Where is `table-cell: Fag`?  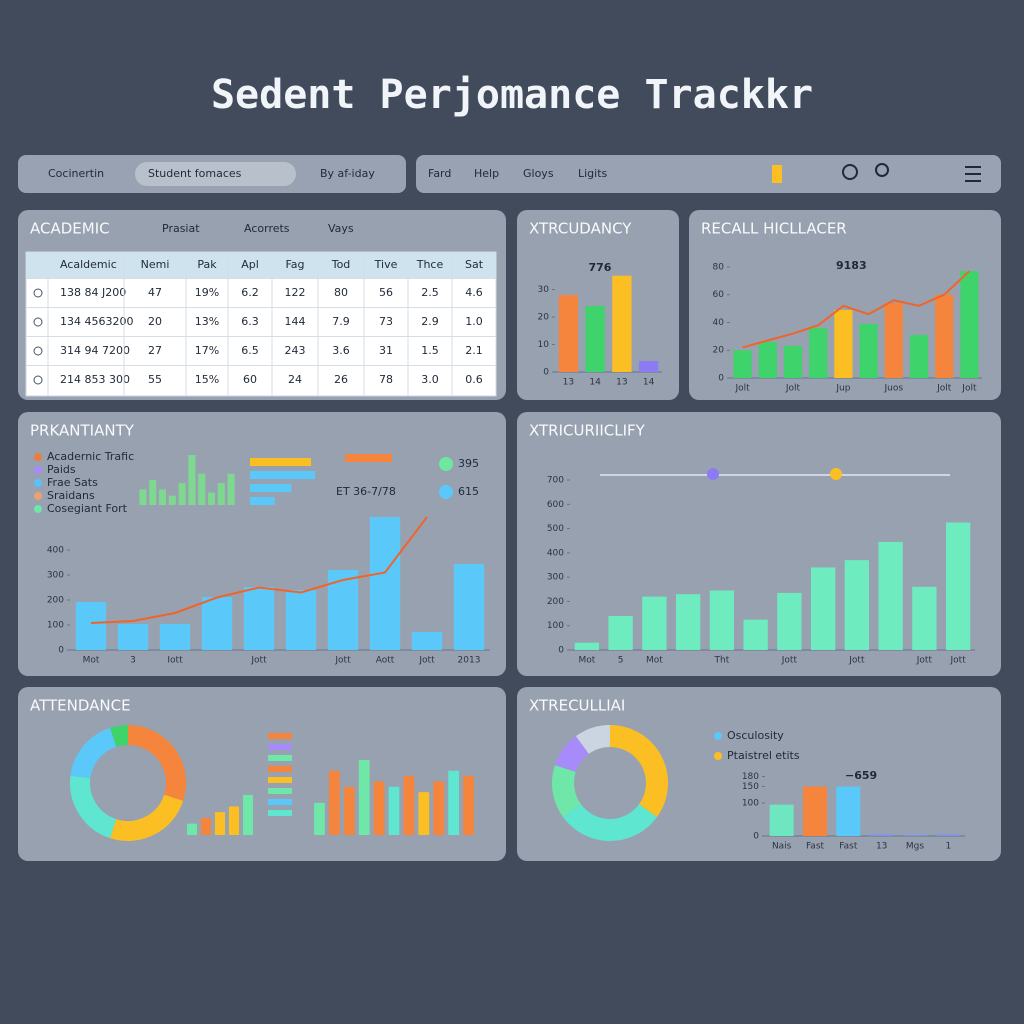
table-cell: Fag is located at coordinates (294, 264).